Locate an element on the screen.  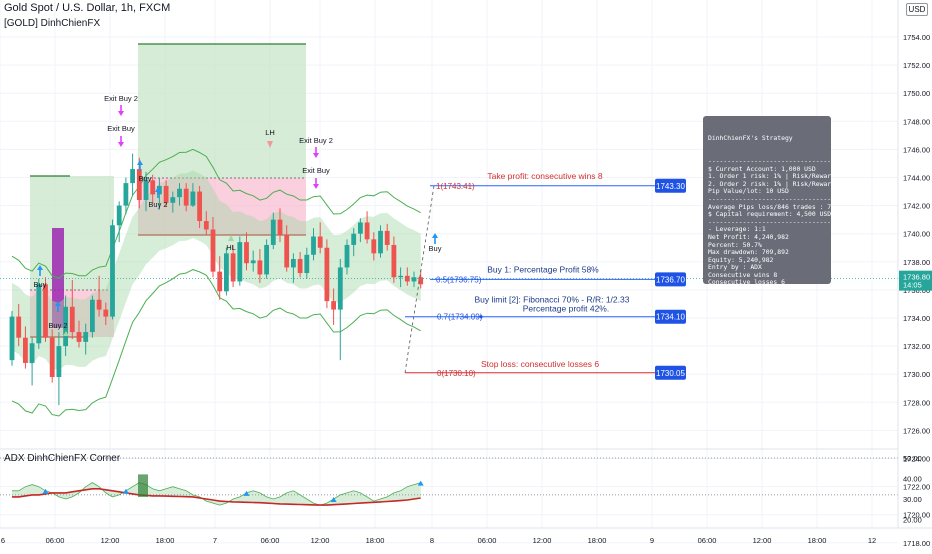
time-tick: 06:00 is located at coordinates (487, 540).